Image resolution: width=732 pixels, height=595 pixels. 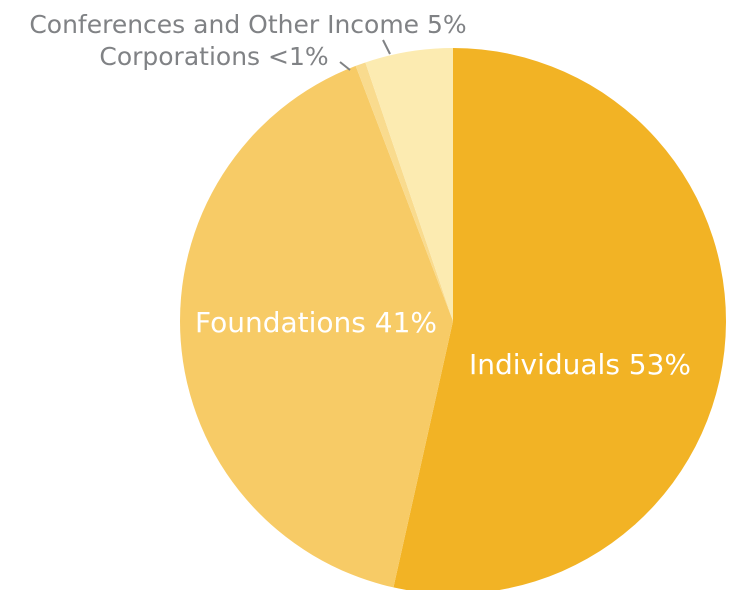 What do you see at coordinates (365, 55) in the screenshot?
I see `label-leader-lines` at bounding box center [365, 55].